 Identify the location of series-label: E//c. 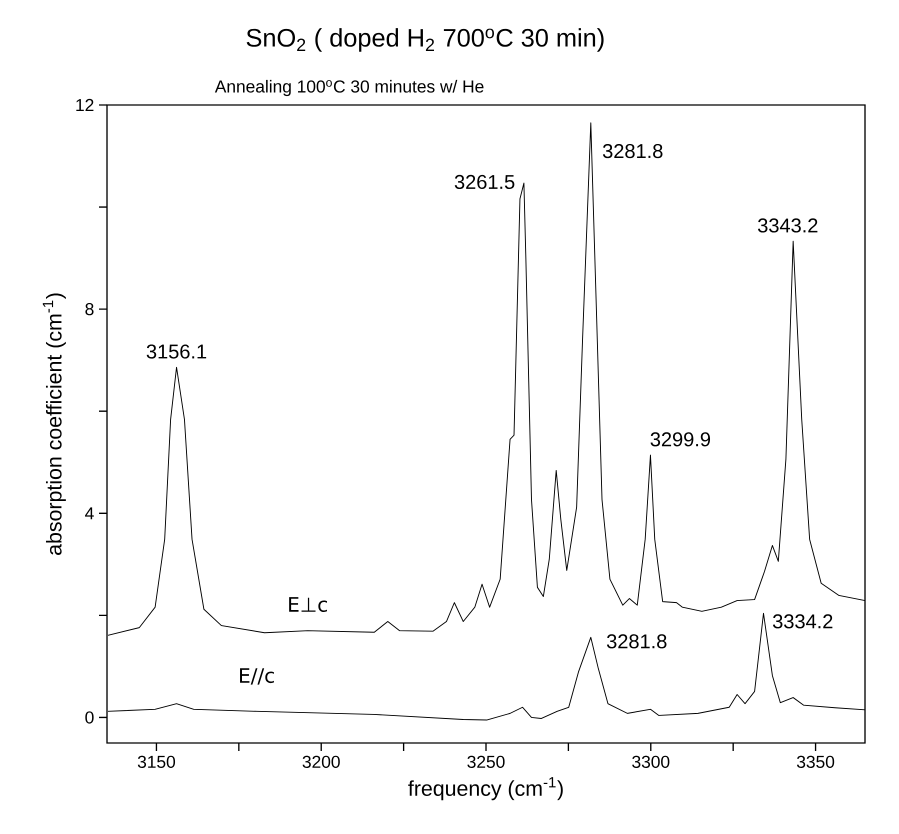
(257, 676).